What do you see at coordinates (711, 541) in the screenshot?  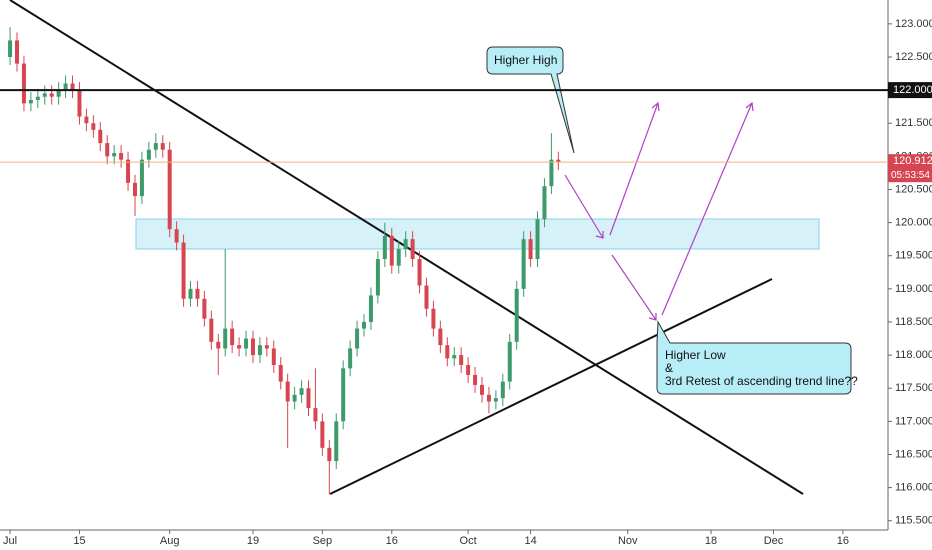 I see `x-tick-label: 18` at bounding box center [711, 541].